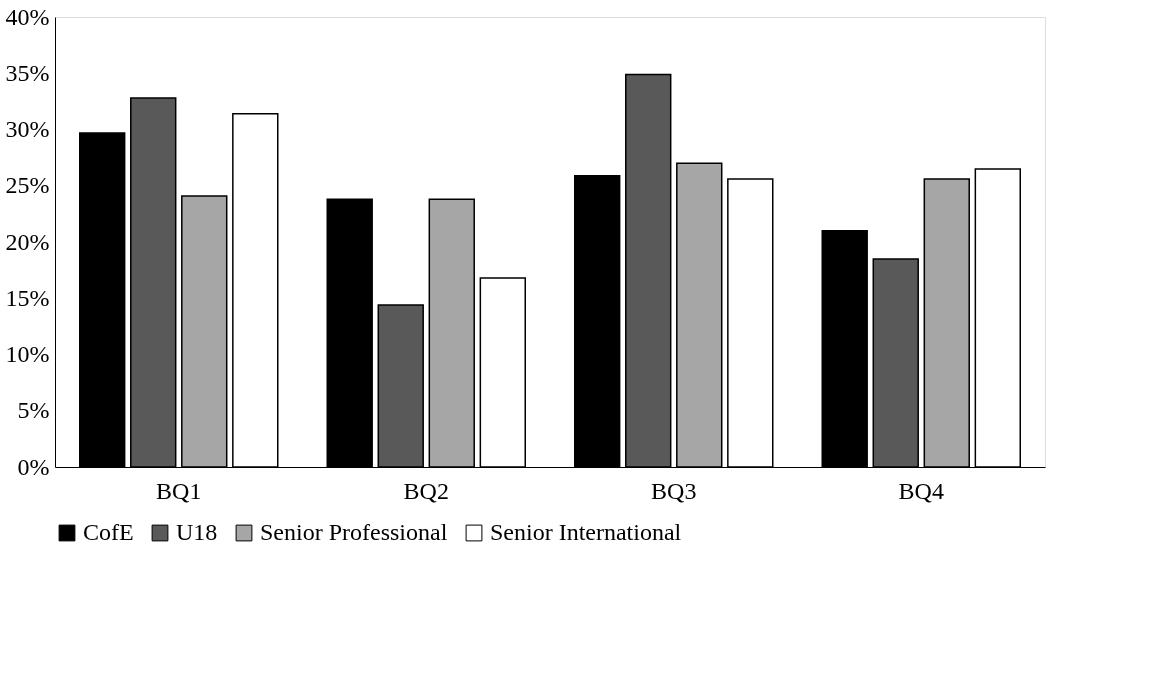 This screenshot has width=1152, height=692. What do you see at coordinates (27, 72) in the screenshot?
I see `y-tick-label: 35%` at bounding box center [27, 72].